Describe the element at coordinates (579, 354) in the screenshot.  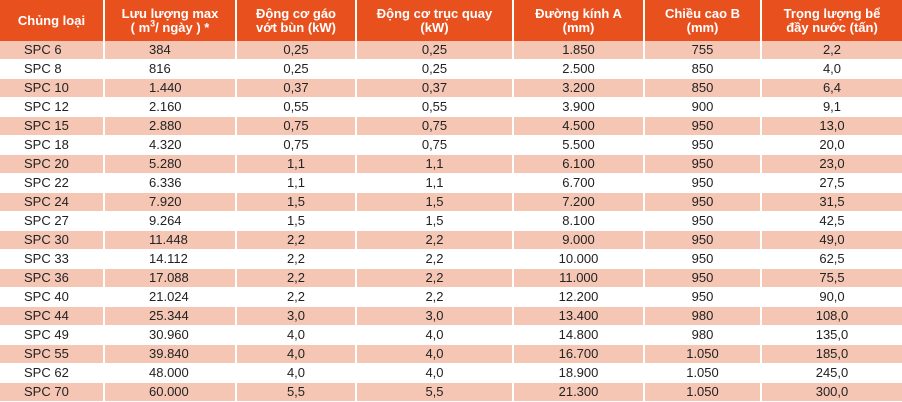
I see `cell-diameter: 16.700` at that location.